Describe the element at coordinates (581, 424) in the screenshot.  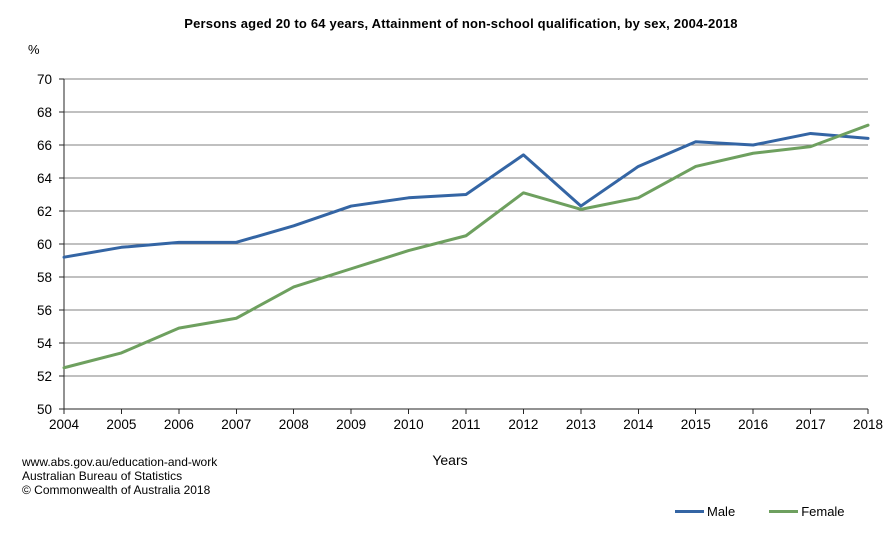
I see `x-tick-label-2013: 2013` at that location.